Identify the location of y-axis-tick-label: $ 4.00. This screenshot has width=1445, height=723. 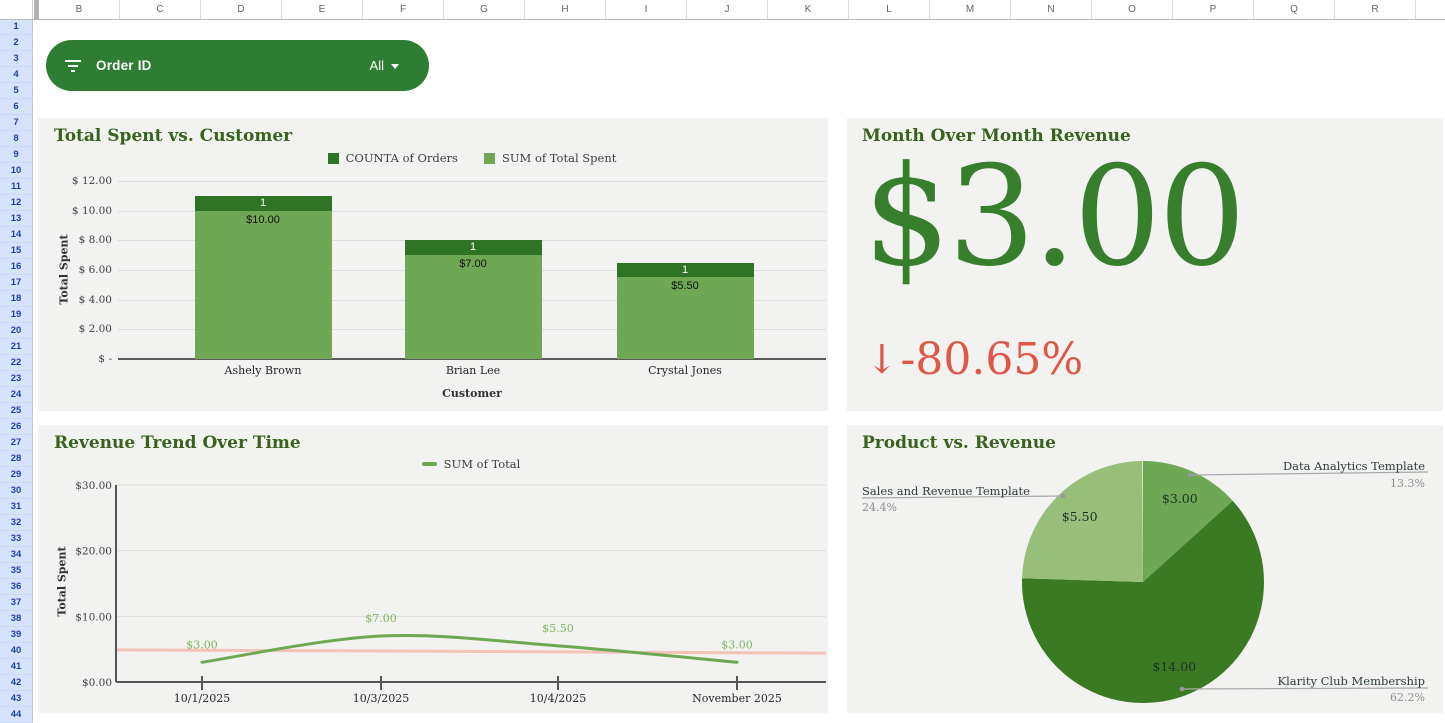
(95, 299).